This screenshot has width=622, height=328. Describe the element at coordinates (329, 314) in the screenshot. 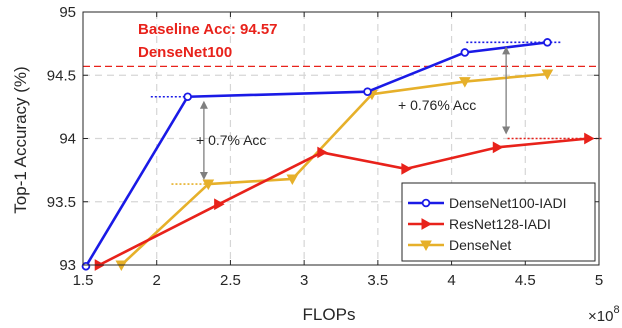

I see `x-axis-label: FLOPs` at that location.